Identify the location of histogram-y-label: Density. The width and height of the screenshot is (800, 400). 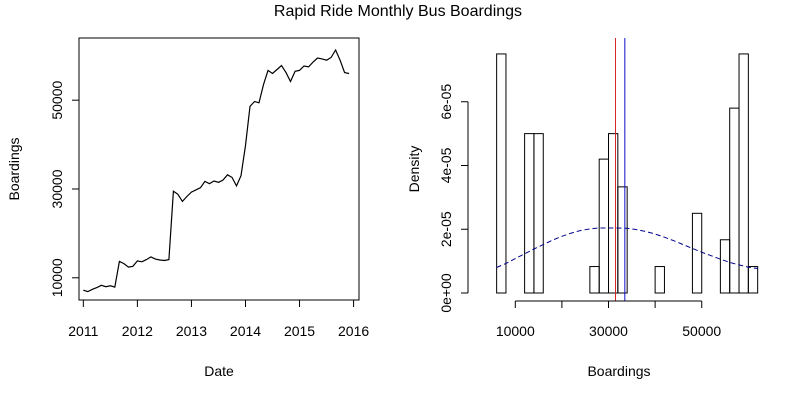
(414, 169).